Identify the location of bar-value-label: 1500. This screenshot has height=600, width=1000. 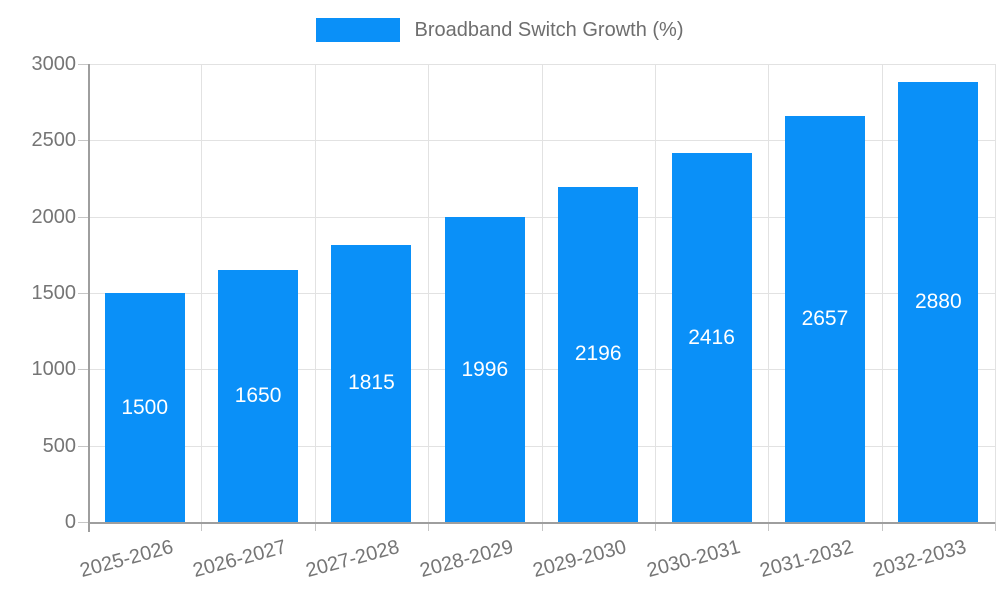
(145, 407).